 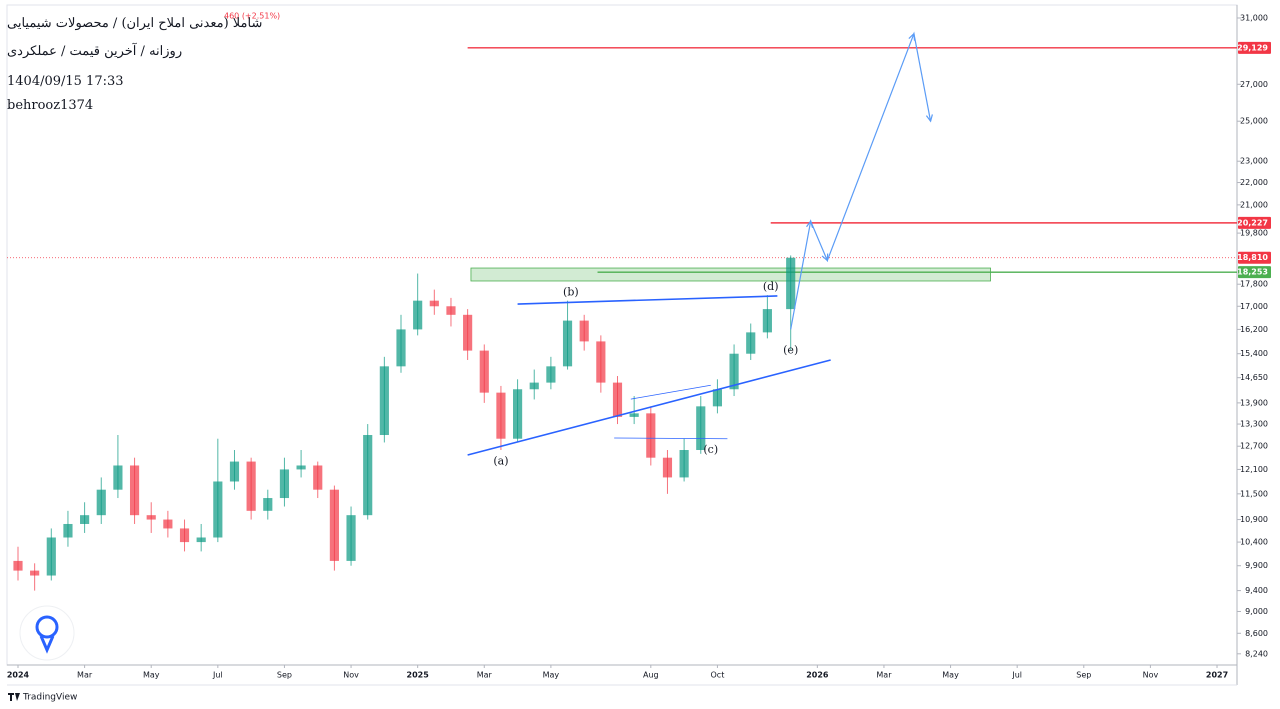 What do you see at coordinates (730, 274) in the screenshot?
I see `support-zone` at bounding box center [730, 274].